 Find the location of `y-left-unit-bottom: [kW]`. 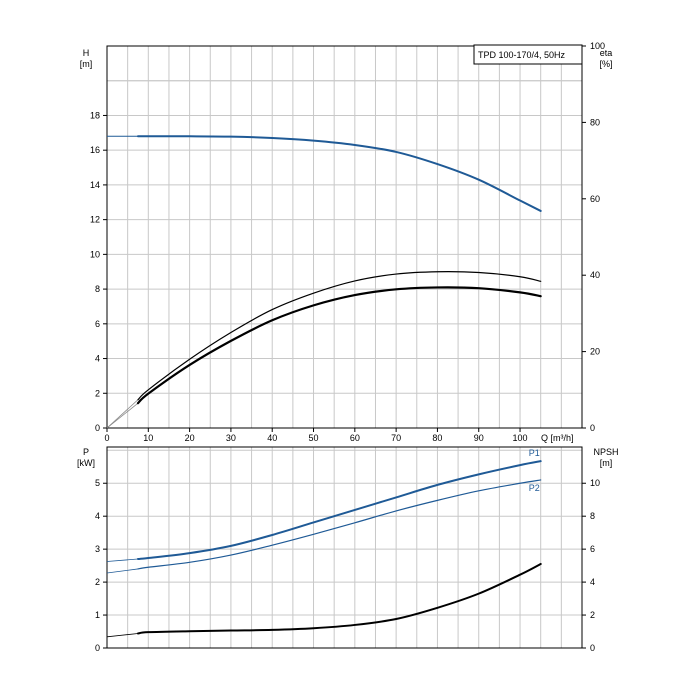

y-left-unit-bottom: [kW] is located at coordinates (86, 463).